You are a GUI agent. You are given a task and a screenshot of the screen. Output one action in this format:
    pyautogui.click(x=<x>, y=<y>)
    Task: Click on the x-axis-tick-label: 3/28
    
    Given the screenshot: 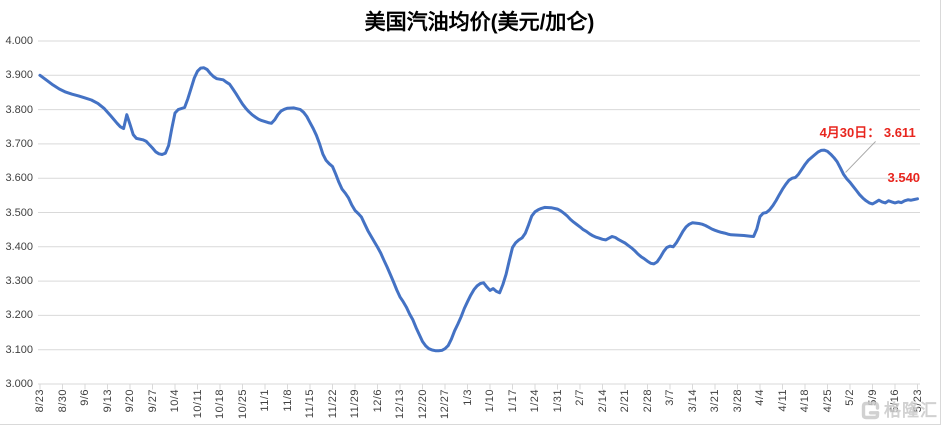 What is the action you would take?
    pyautogui.click(x=737, y=401)
    